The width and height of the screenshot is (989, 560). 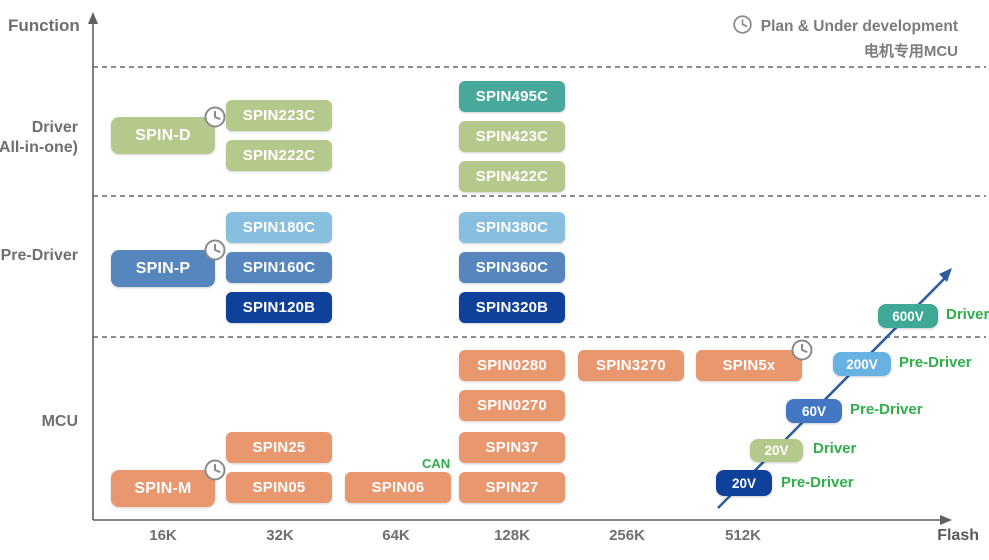 What do you see at coordinates (512, 96) in the screenshot?
I see `product-spin495c: SPIN495C` at bounding box center [512, 96].